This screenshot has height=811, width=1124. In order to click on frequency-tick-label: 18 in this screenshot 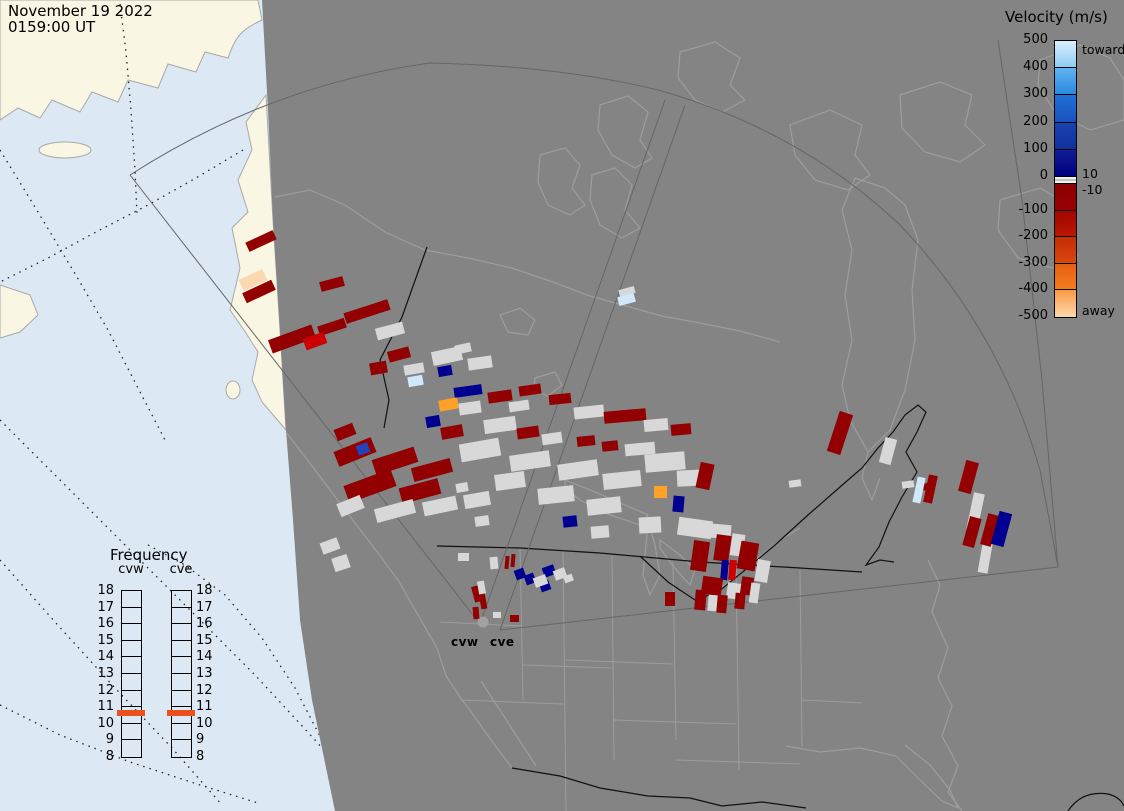, I will do `click(105, 590)`.